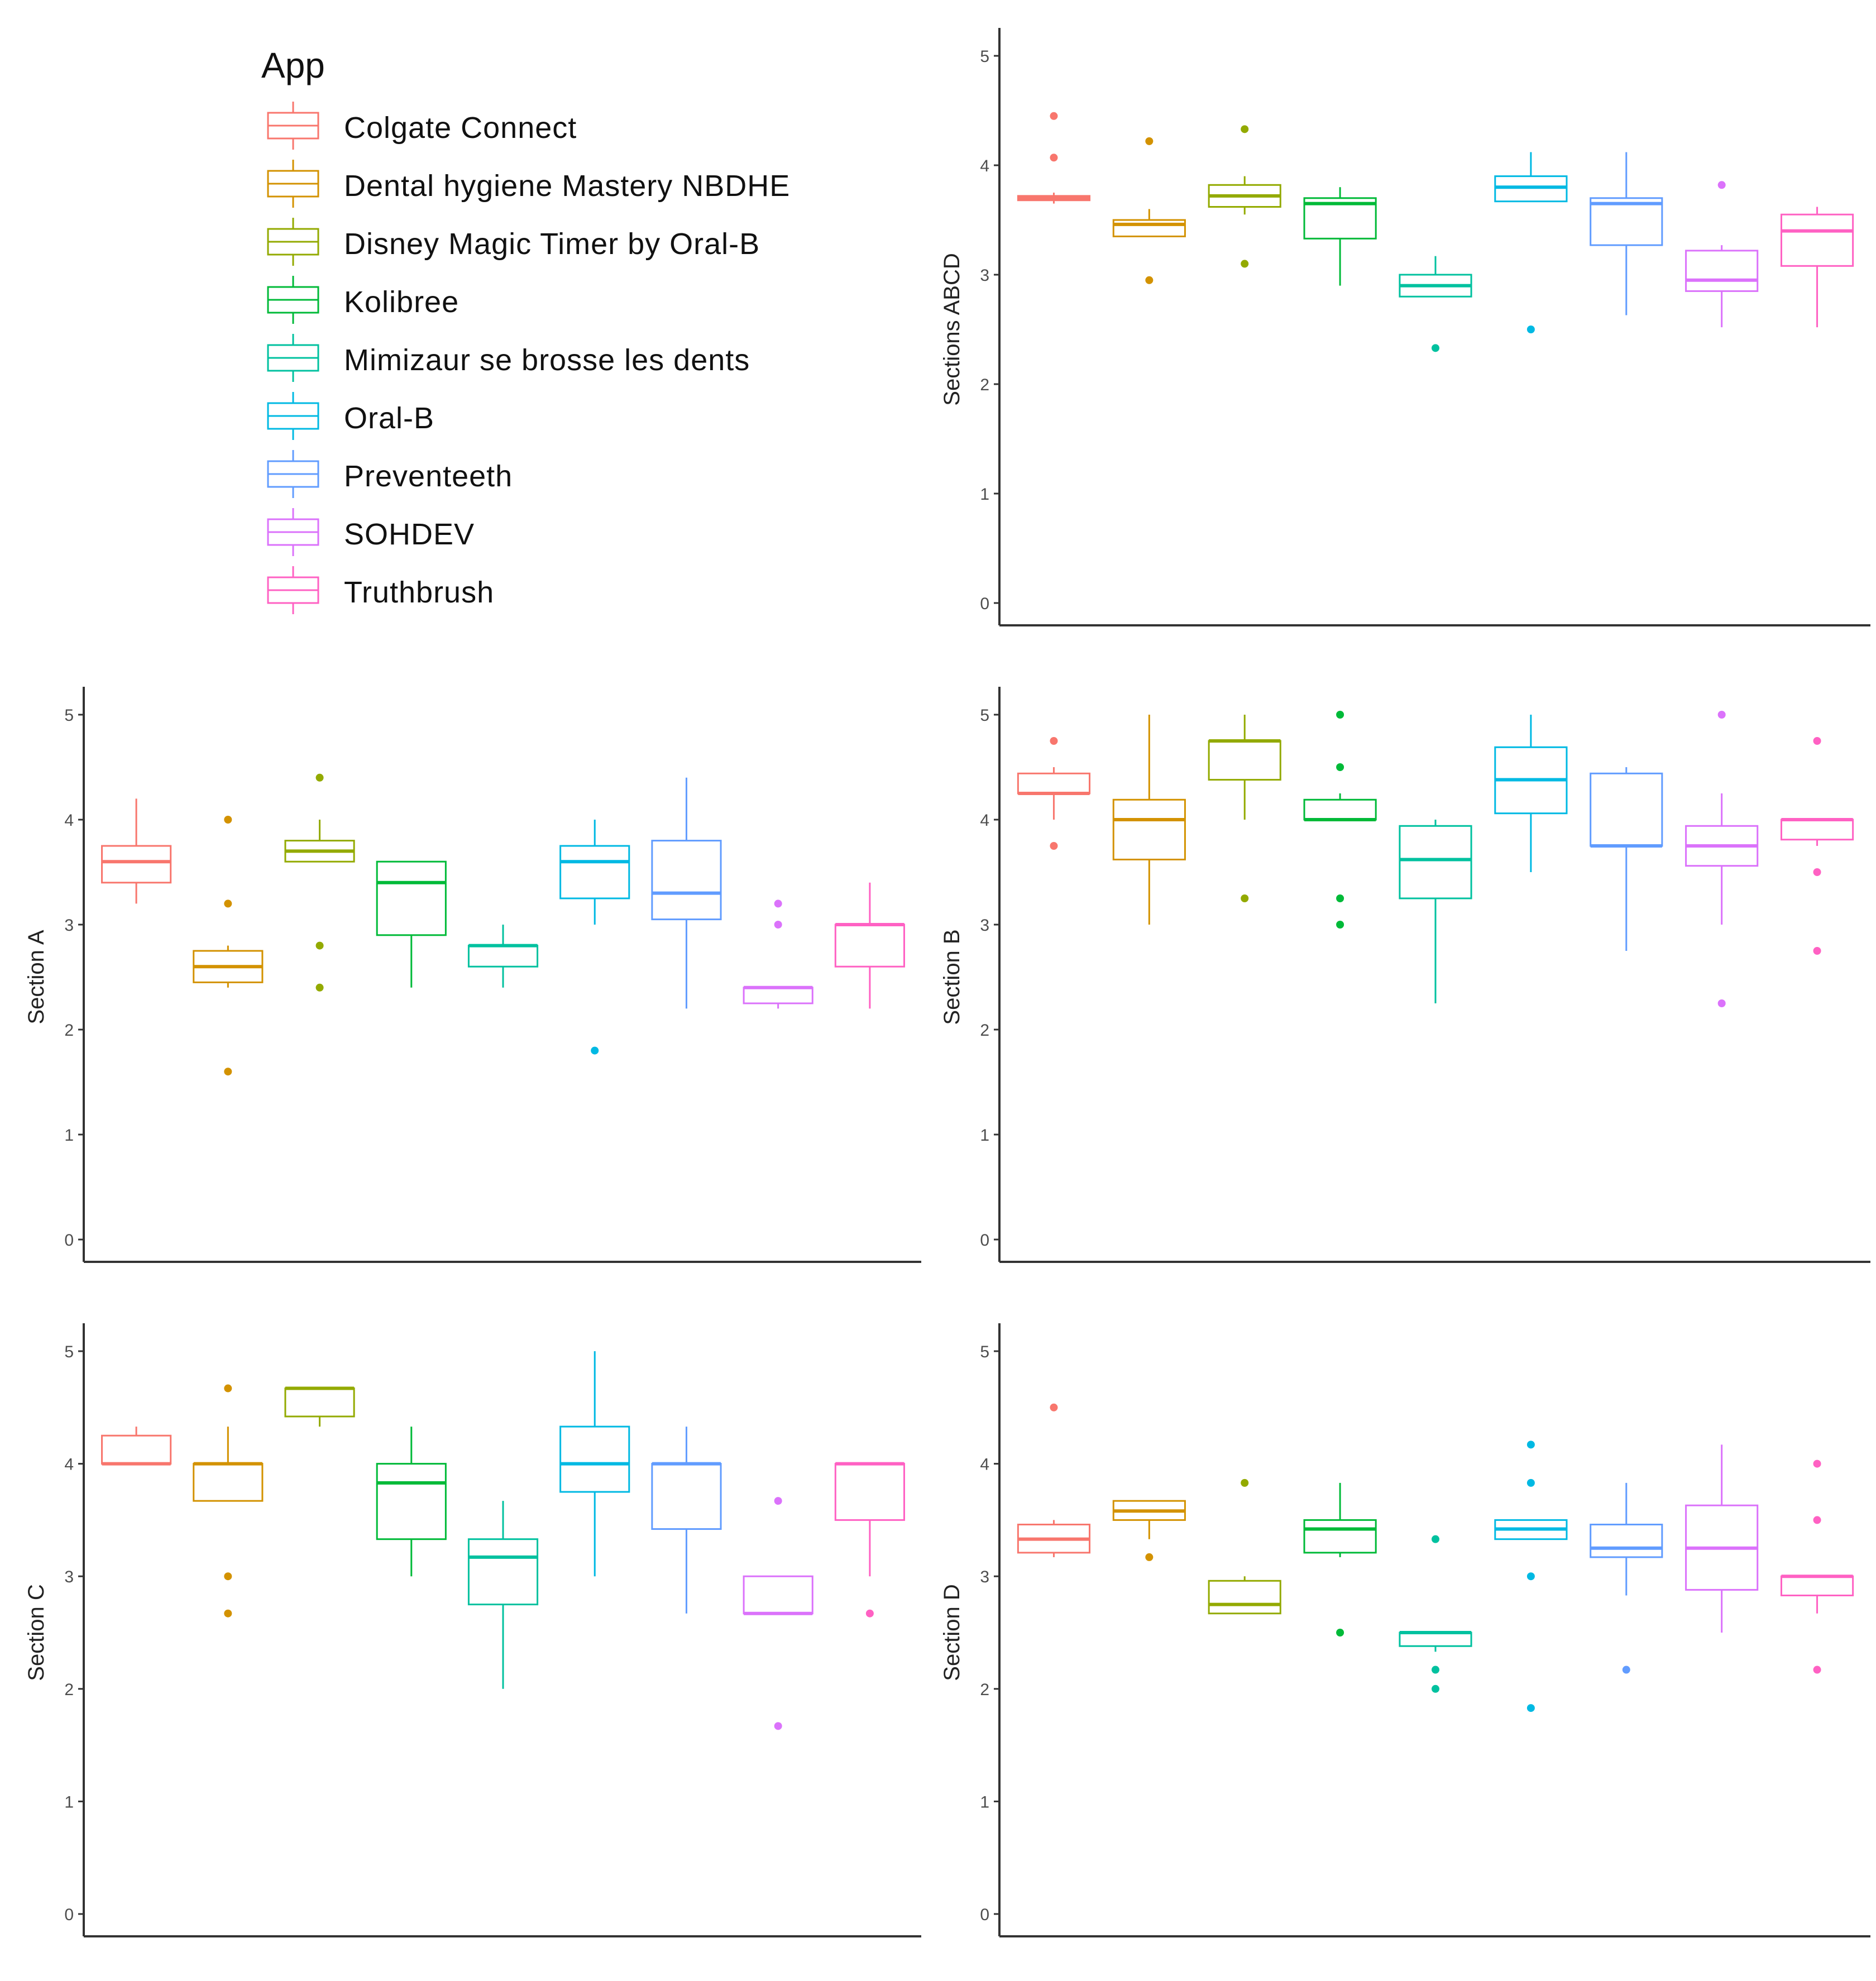  Describe the element at coordinates (461, 128) in the screenshot. I see `legend-label: Colgate Connect` at that location.